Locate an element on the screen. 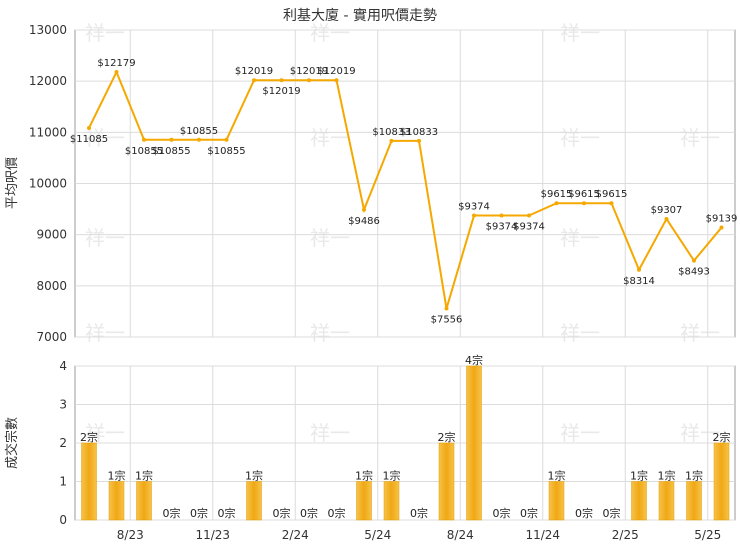 This screenshot has height=550, width=740. price-y-tick-label: 13000 is located at coordinates (48, 30).